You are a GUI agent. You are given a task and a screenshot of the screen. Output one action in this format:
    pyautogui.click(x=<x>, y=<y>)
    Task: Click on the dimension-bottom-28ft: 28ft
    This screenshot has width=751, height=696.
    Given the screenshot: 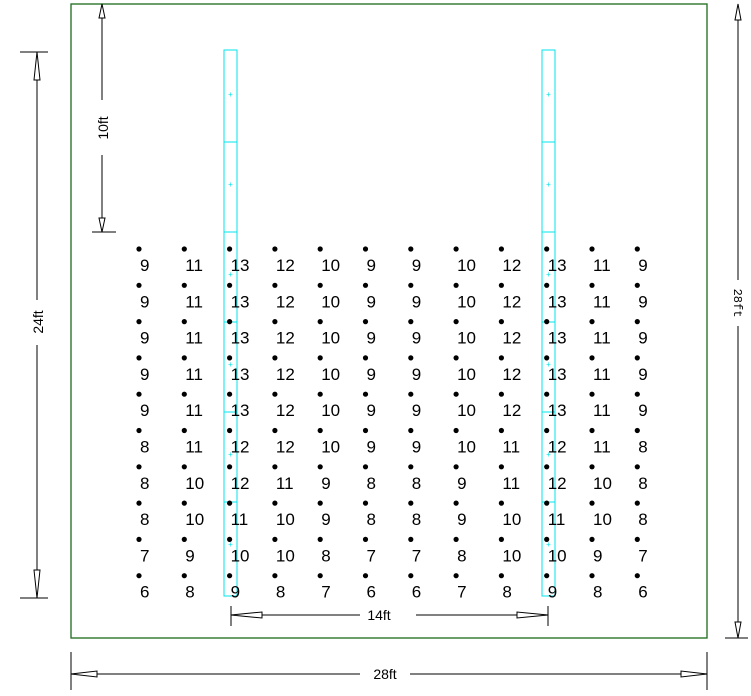 What is the action you would take?
    pyautogui.click(x=389, y=671)
    